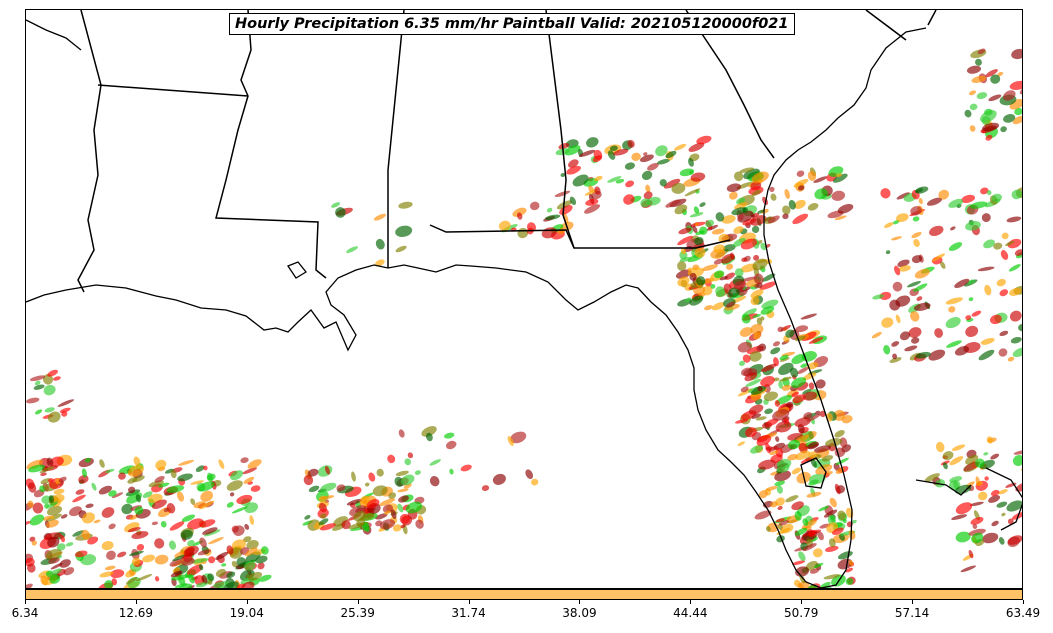  Describe the element at coordinates (524, 594) in the screenshot. I see `colorbar` at that location.